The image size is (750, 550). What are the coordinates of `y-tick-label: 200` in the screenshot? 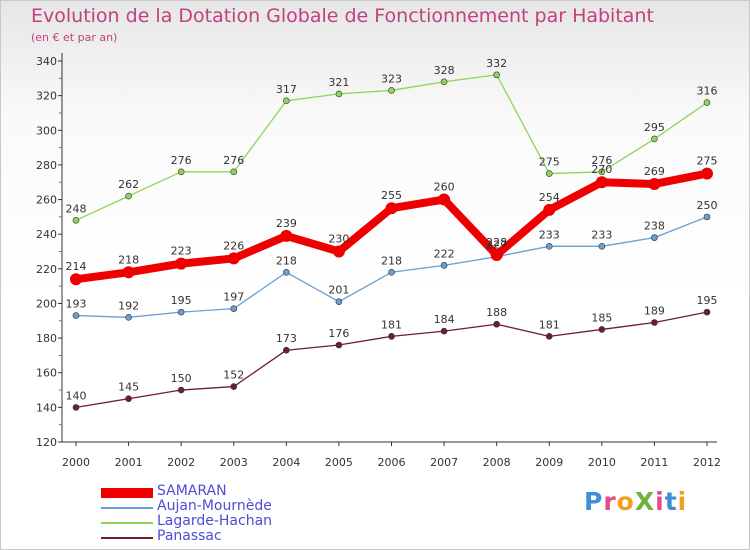 It's located at (46, 303).